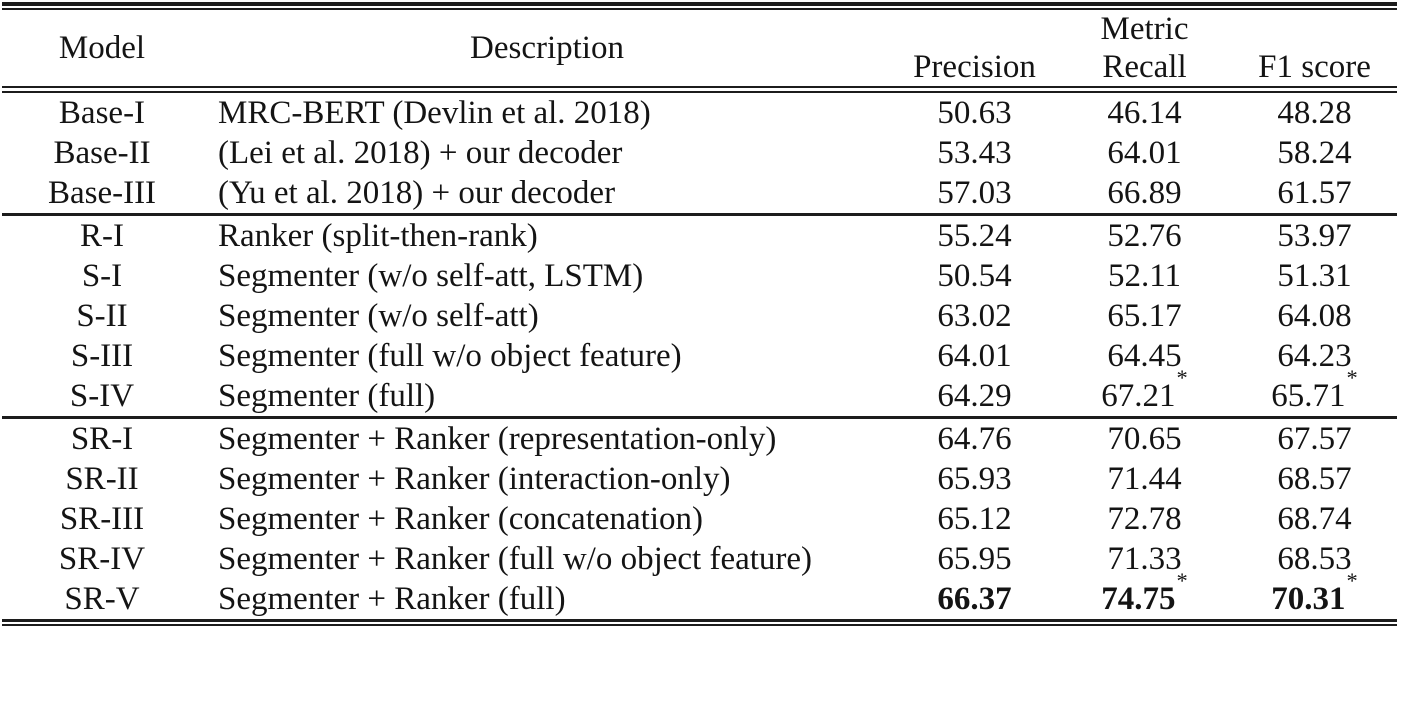 The image size is (1425, 707). I want to click on recall-cell: 71.33, so click(1144, 559).